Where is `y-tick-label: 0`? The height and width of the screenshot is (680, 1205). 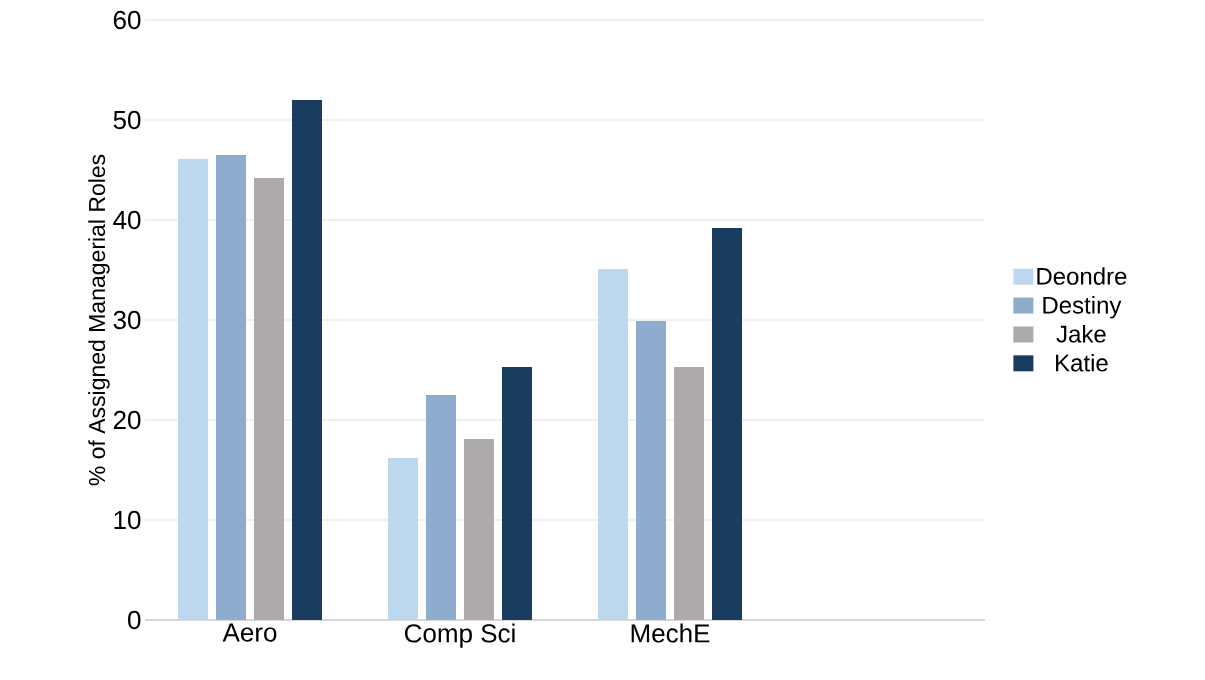 y-tick-label: 0 is located at coordinates (134, 620).